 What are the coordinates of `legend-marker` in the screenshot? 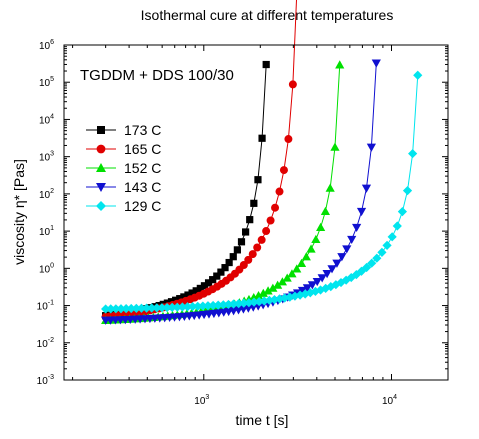 It's located at (101, 130).